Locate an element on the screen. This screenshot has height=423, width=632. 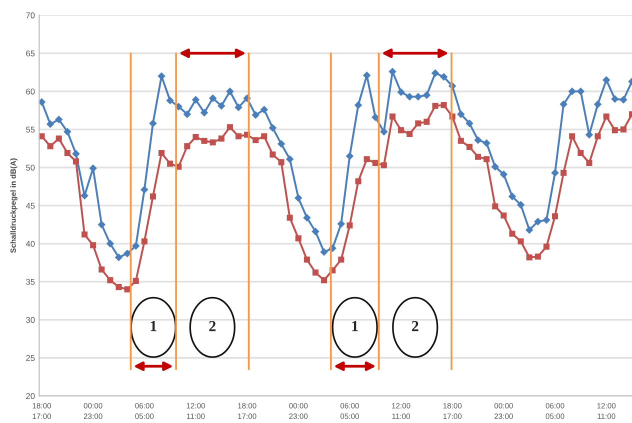
y-tick-label: 30 is located at coordinates (30, 319).